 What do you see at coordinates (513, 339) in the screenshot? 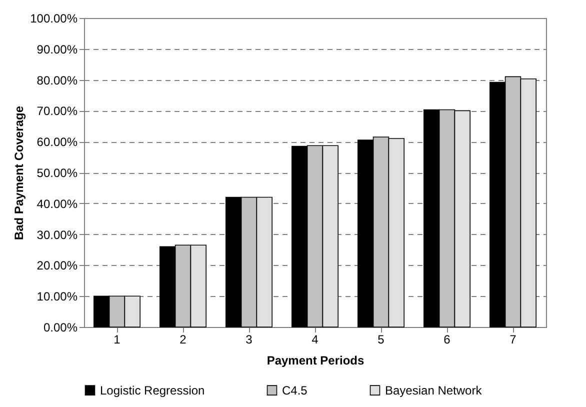
I see `x-tick-label: 7` at bounding box center [513, 339].